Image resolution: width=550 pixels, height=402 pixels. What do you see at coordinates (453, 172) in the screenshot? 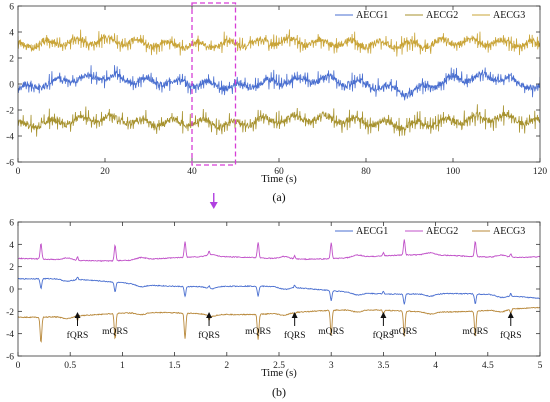
I see `x-tick-label: 100` at bounding box center [453, 172].